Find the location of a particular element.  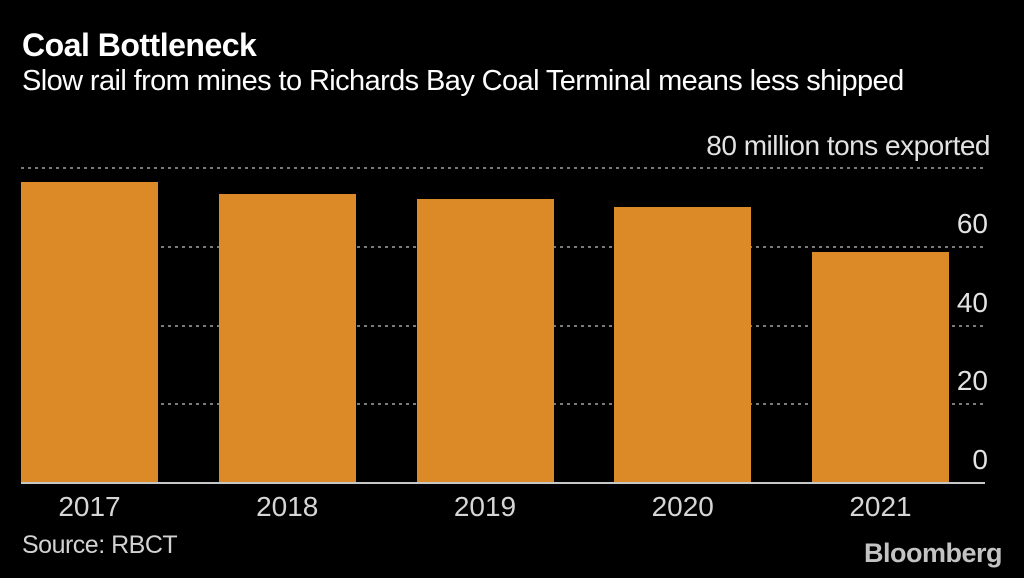

bar-2018 is located at coordinates (287, 338).